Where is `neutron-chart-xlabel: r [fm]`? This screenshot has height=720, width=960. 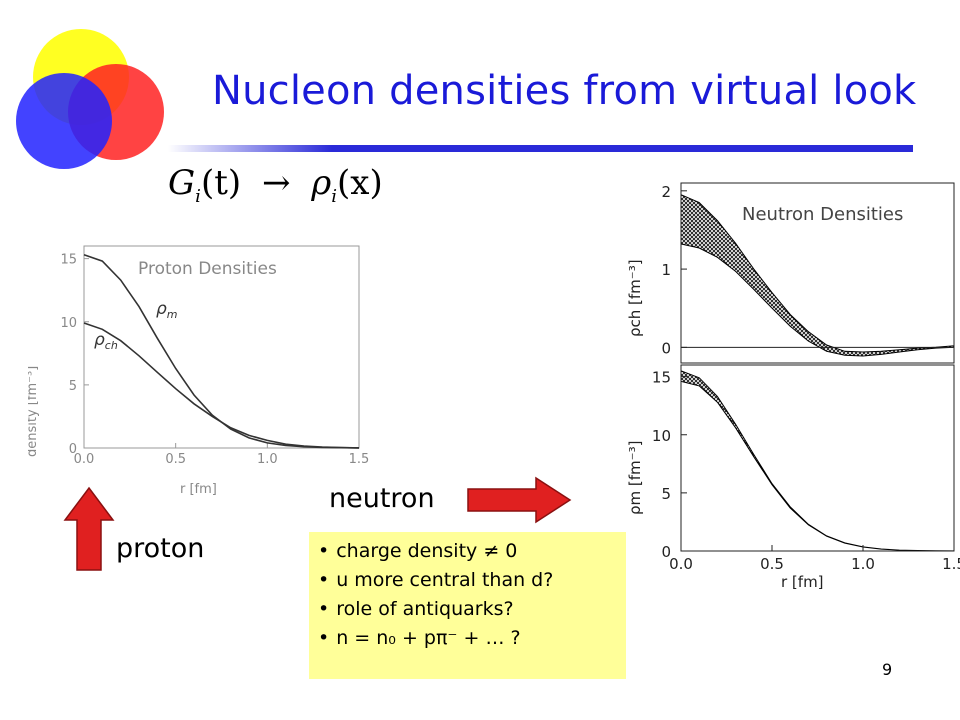 neutron-chart-xlabel: r [fm] is located at coordinates (802, 582).